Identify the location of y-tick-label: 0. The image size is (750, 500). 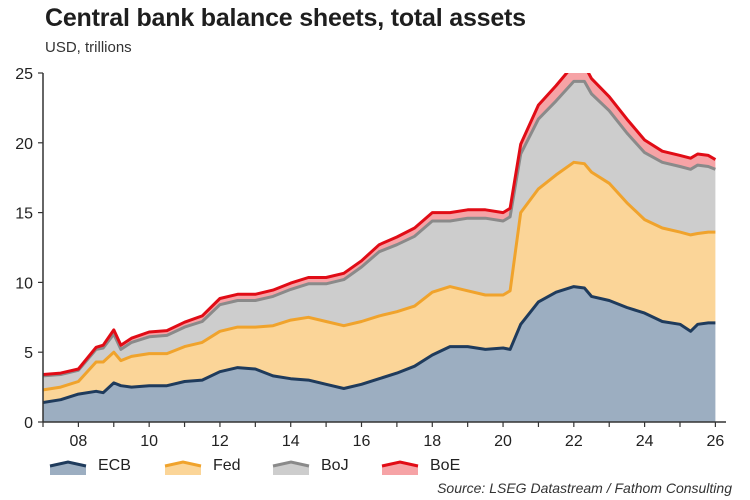
(28, 423).